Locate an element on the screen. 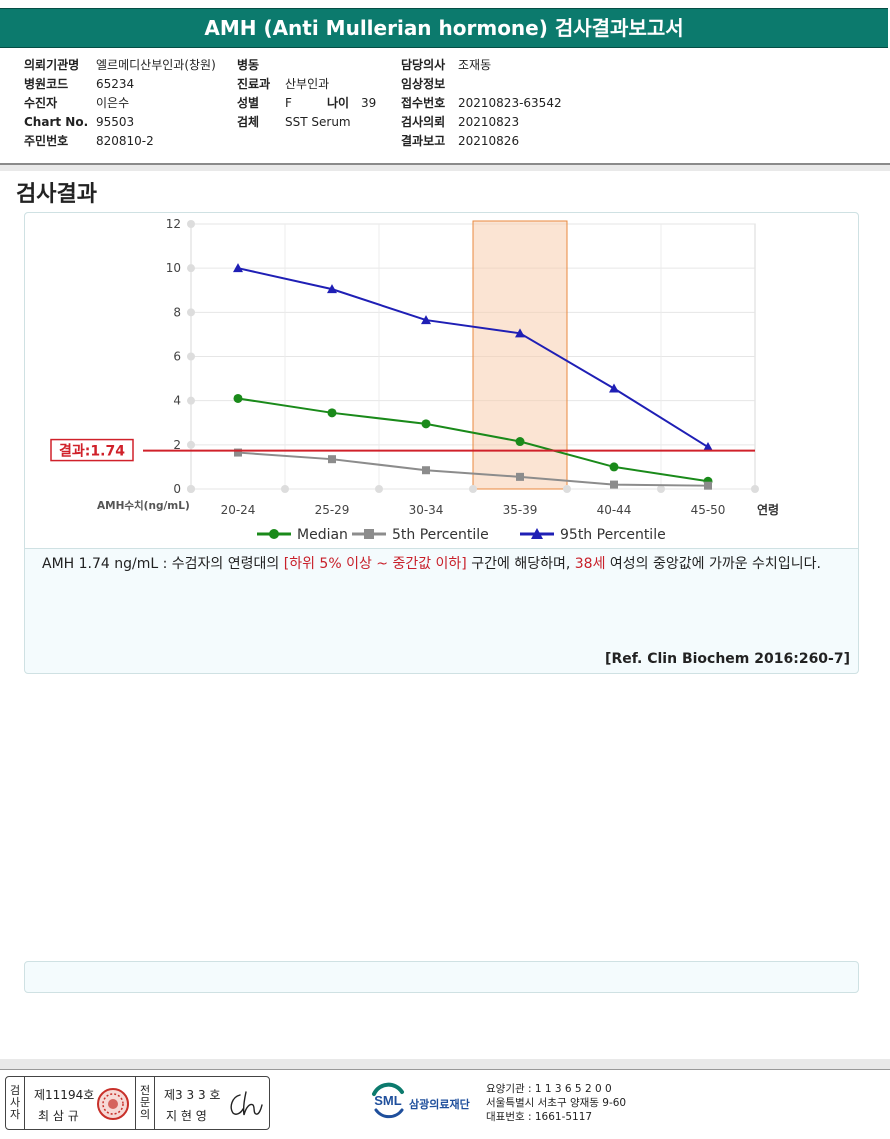 The height and width of the screenshot is (1139, 890). info-label: 주민번호 is located at coordinates (46, 141).